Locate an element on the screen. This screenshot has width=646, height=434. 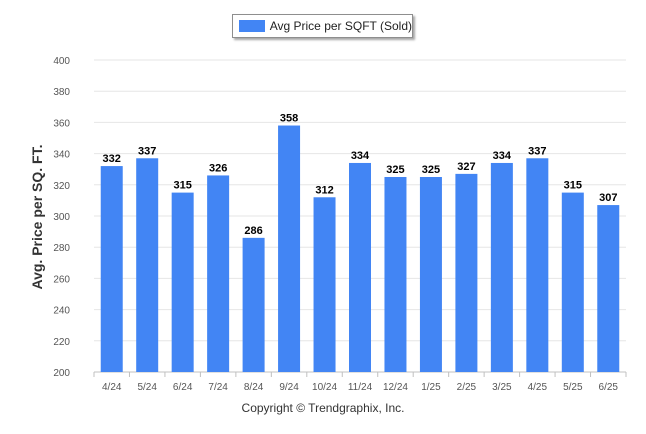
x-tick-label: 11/24 is located at coordinates (360, 387).